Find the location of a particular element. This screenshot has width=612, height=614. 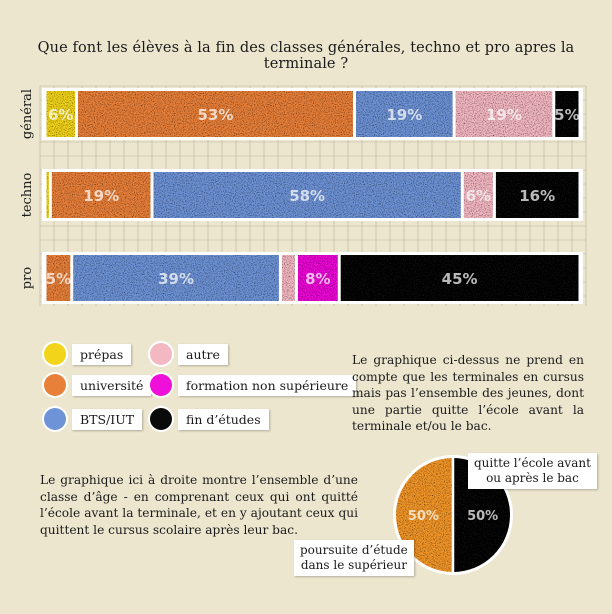

legend-item-universite: université is located at coordinates (98, 385).